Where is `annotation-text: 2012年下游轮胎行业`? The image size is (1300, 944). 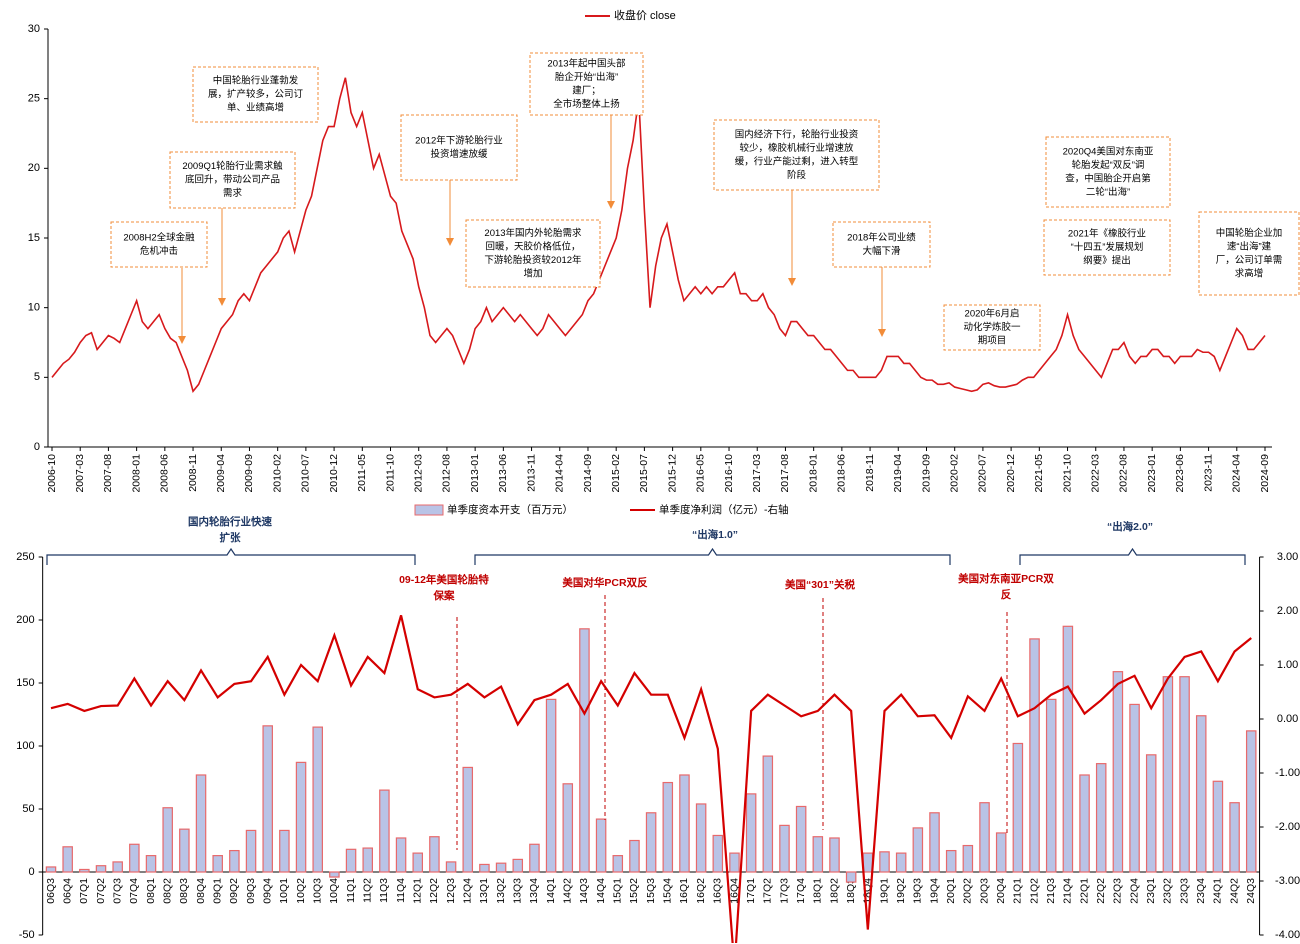
annotation-text: 2012年下游轮胎行业 is located at coordinates (459, 140).